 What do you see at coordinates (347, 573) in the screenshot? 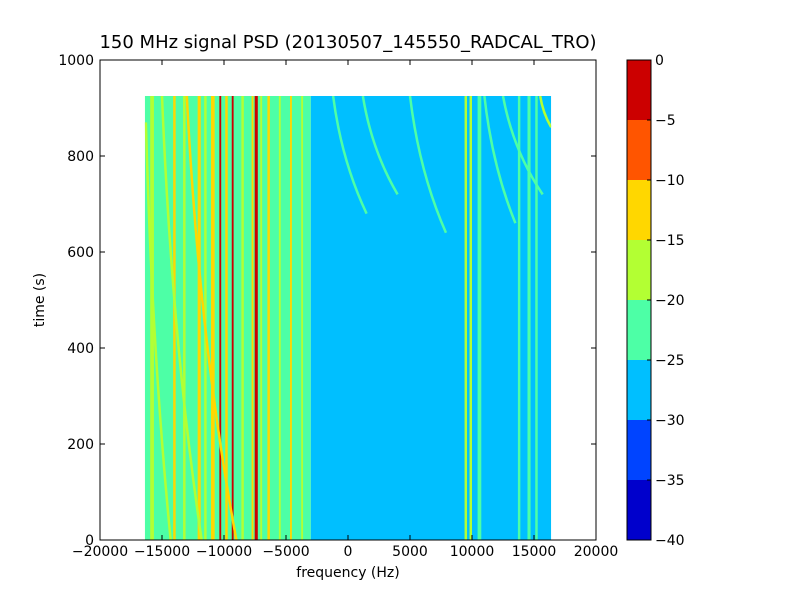
I see `x-axis-label: frequency (Hz)` at bounding box center [347, 573].